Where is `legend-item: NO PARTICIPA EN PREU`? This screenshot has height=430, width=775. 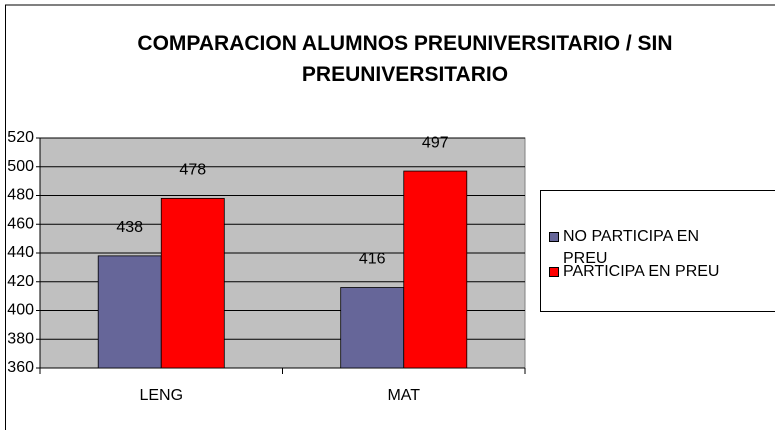
legend-item: NO PARTICIPA EN PREU is located at coordinates (644, 248).